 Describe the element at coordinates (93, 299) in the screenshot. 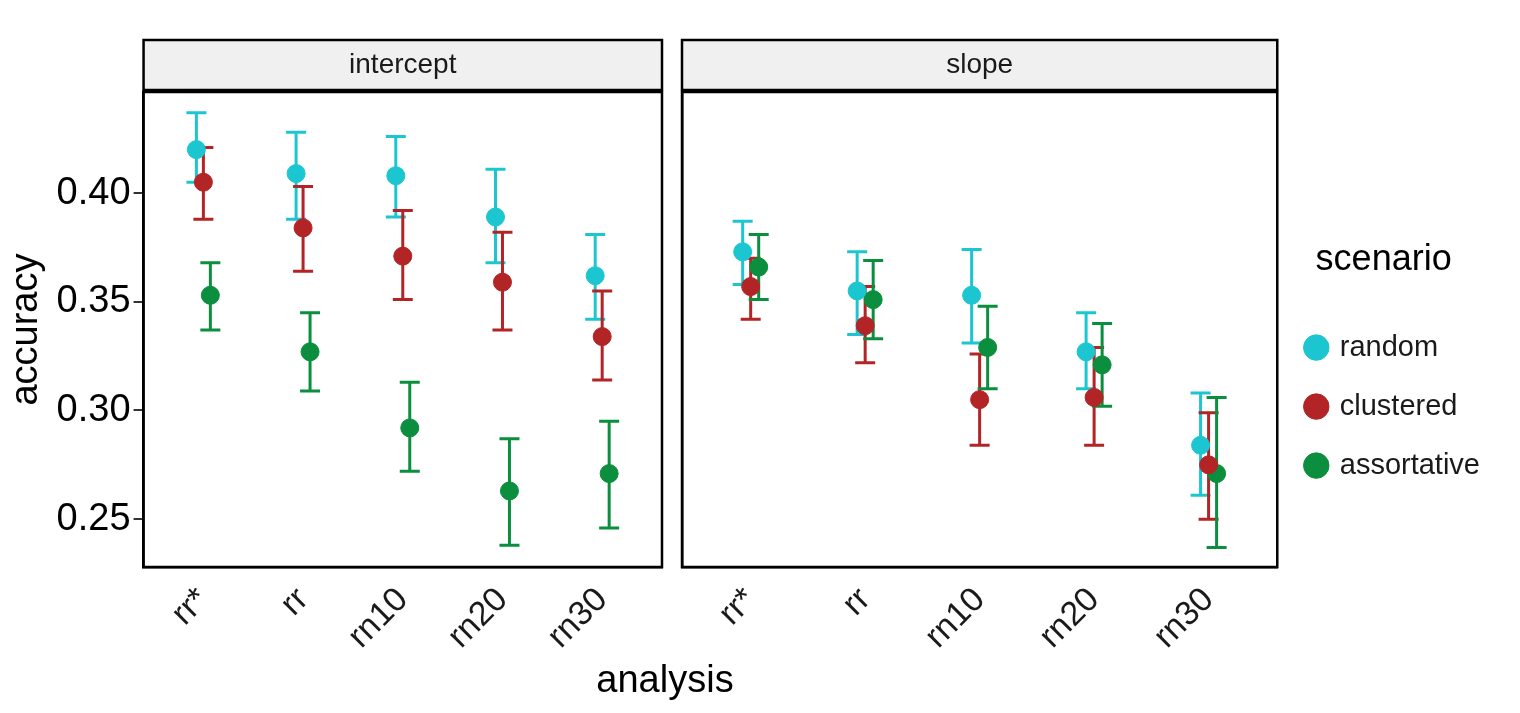

I see `y-tick-label: 0.35` at that location.